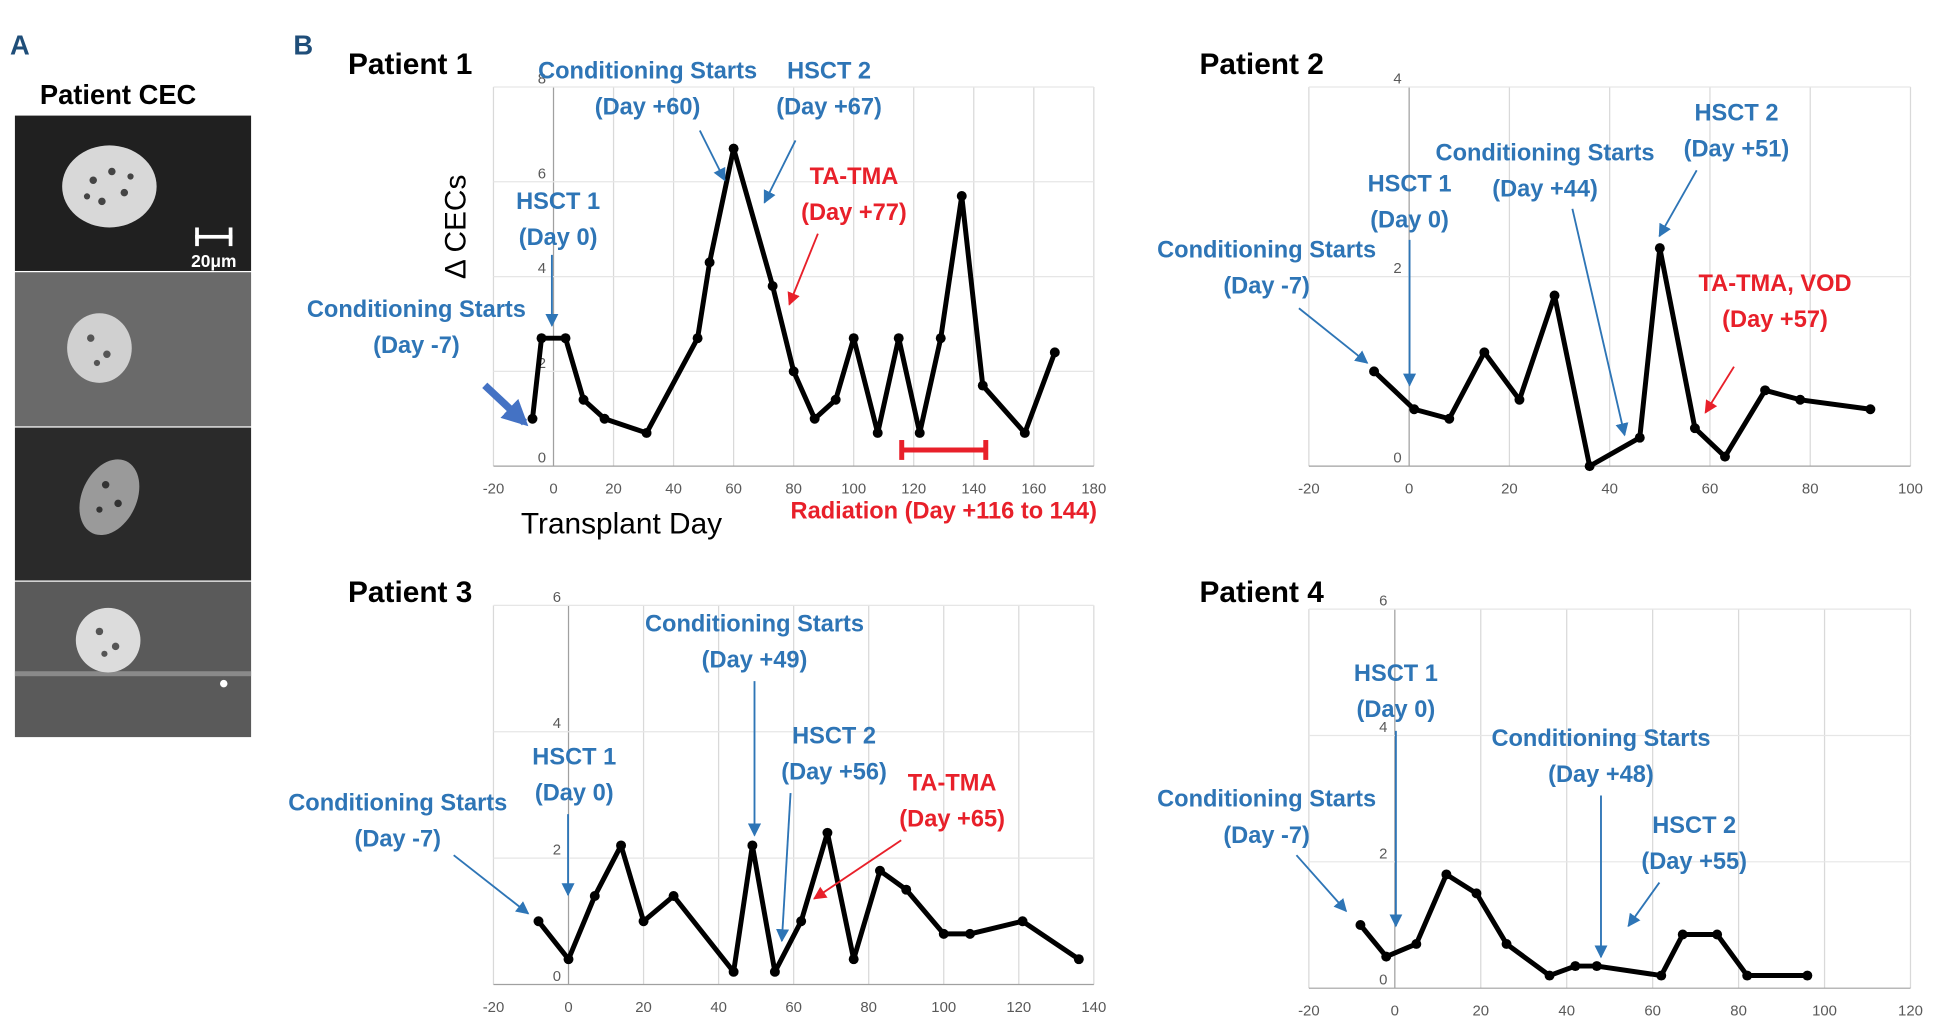 This screenshot has width=1939, height=1031. I want to click on image-title: Patient CEC, so click(118, 94).